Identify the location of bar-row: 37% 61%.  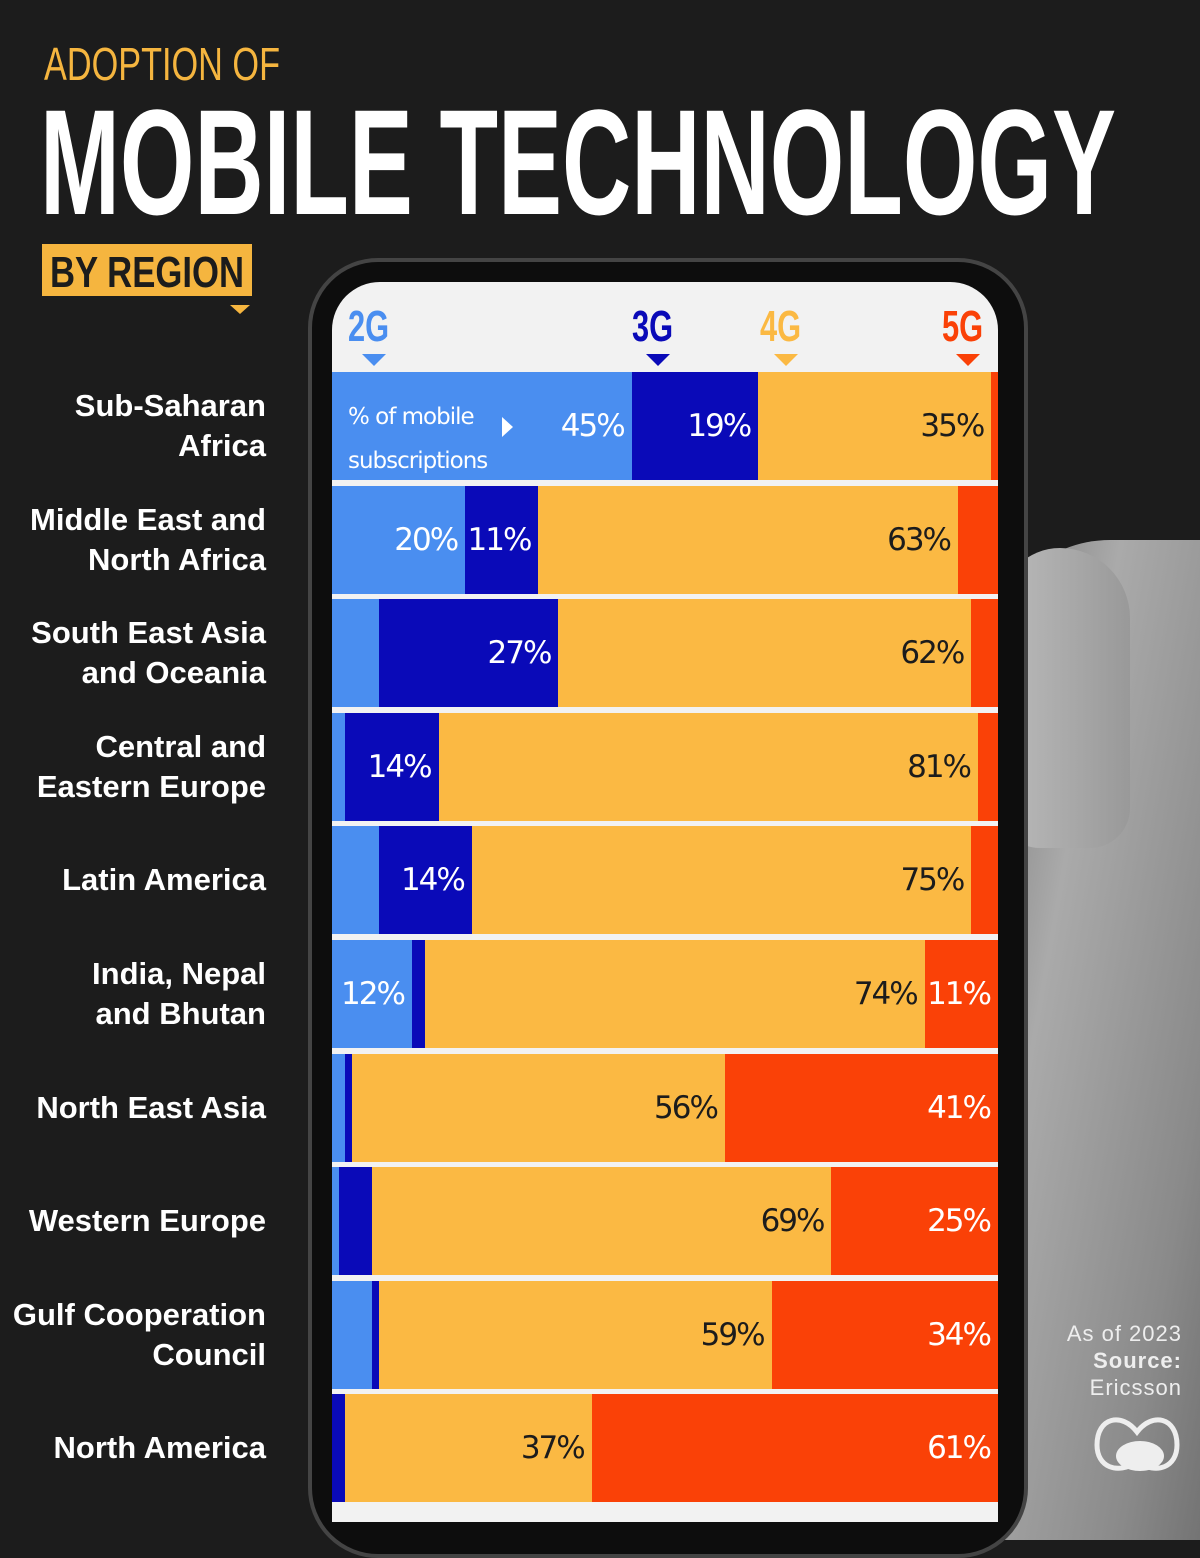
(665, 1448).